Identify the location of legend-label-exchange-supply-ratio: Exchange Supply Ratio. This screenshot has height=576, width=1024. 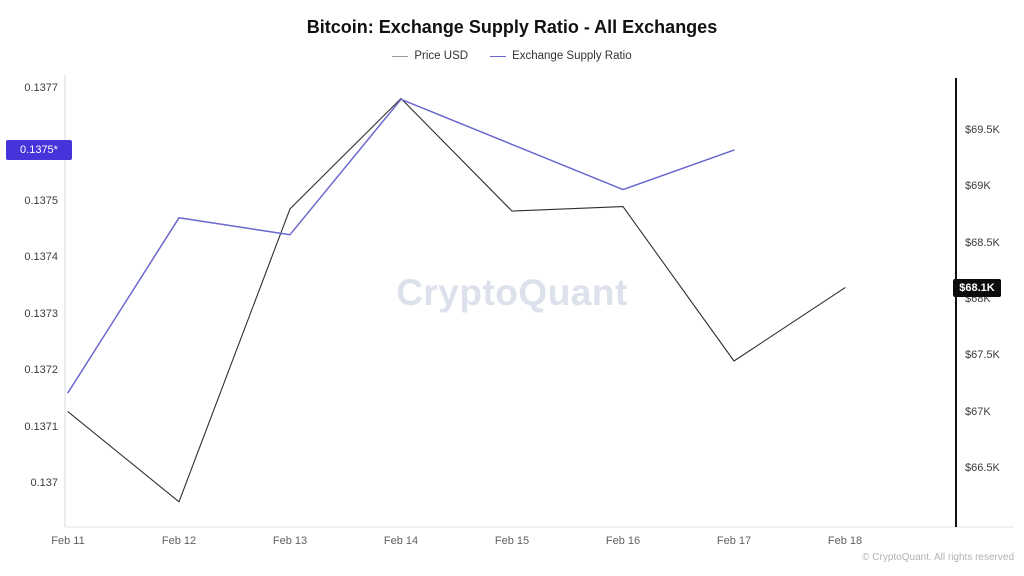
(572, 56).